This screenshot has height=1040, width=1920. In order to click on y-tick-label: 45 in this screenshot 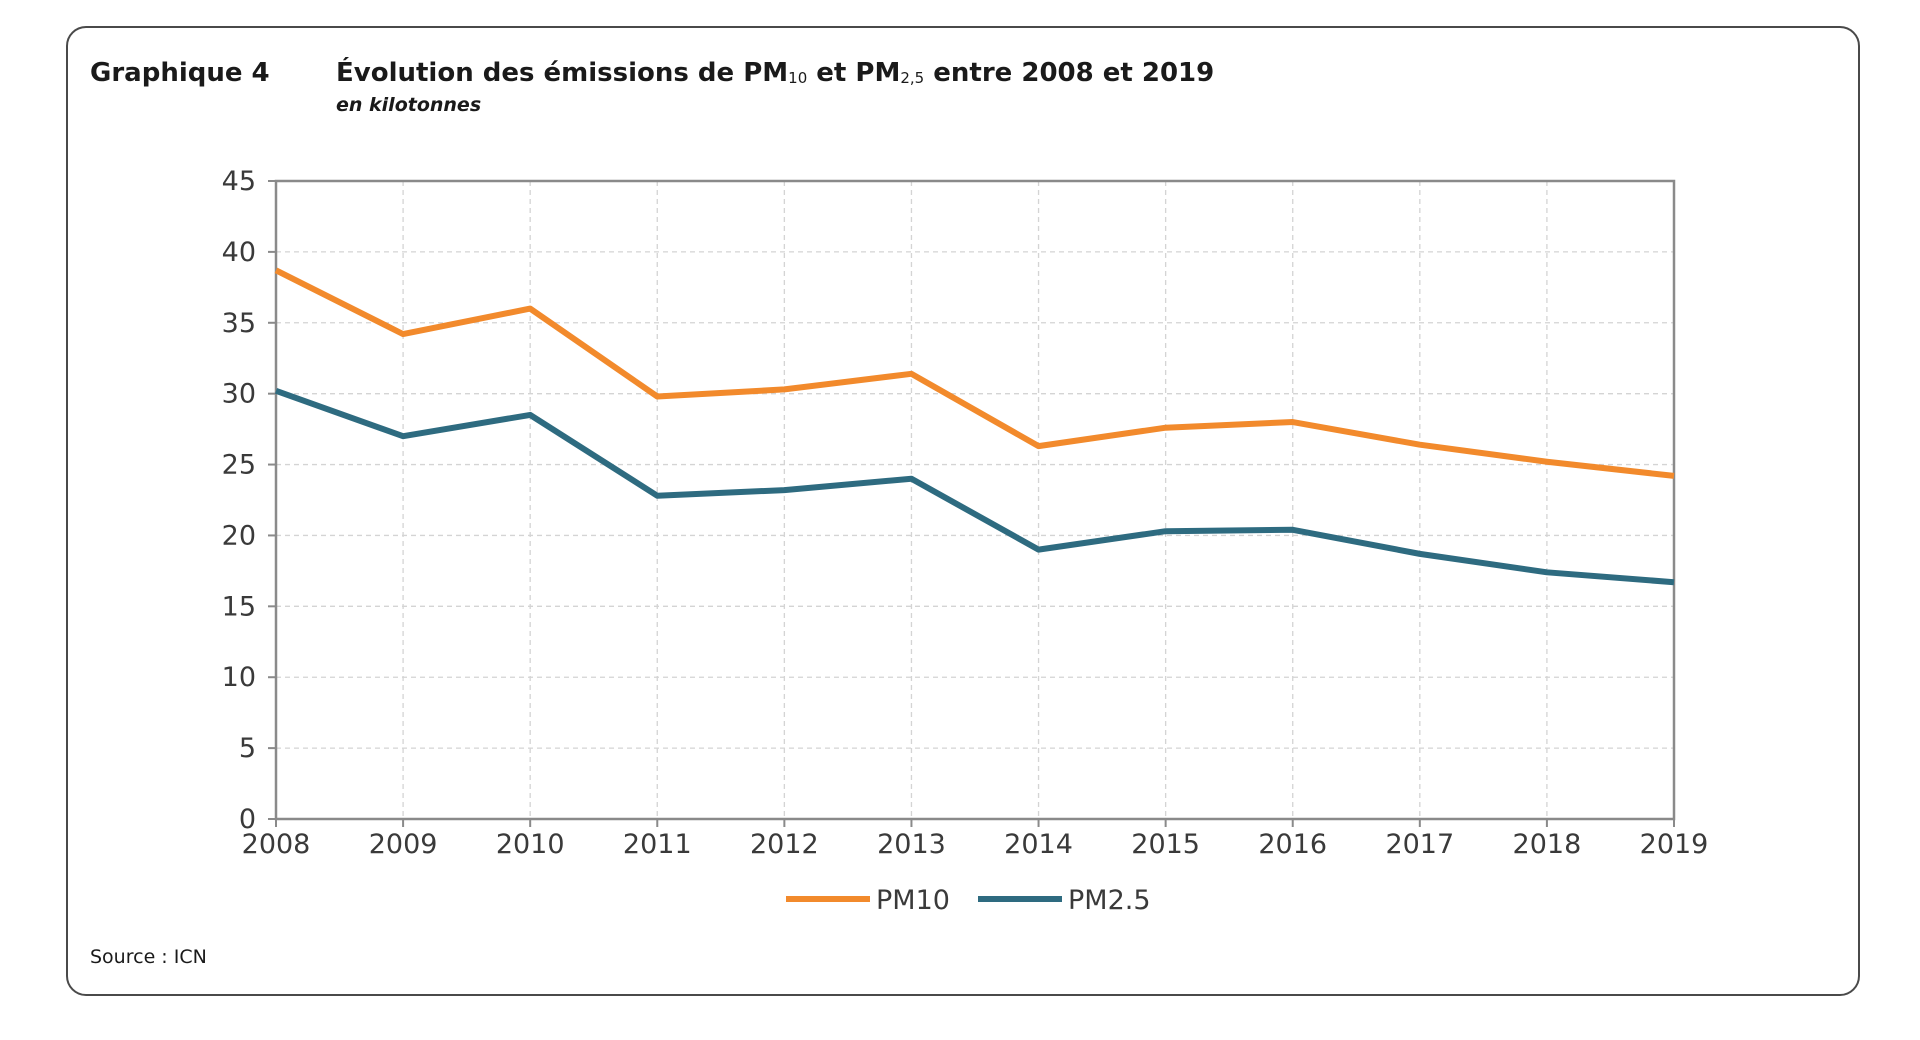, I will do `click(239, 181)`.